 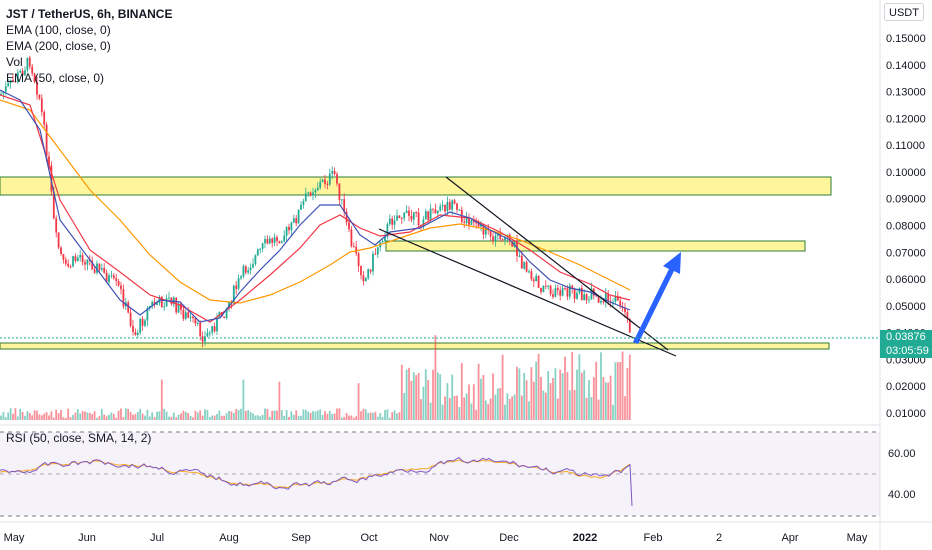 I want to click on price-tick-label: 0.02000, so click(x=906, y=387).